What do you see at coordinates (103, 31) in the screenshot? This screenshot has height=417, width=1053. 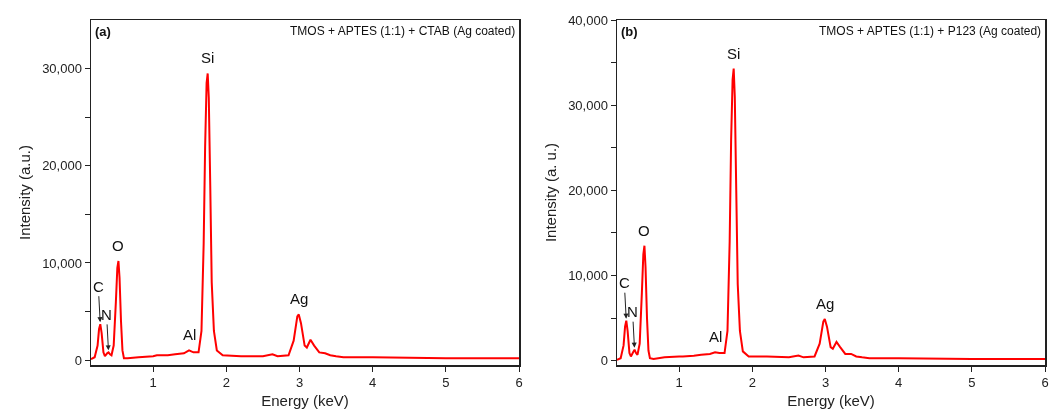 I see `chart-title: (a)` at bounding box center [103, 31].